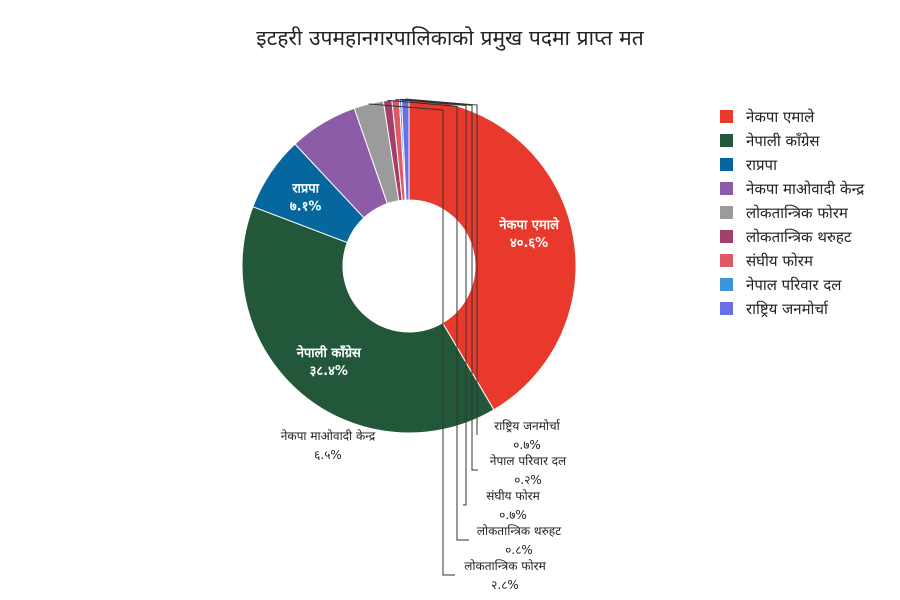  I want to click on legend-label-1: नेपाली काँग्रेस, so click(783, 141).